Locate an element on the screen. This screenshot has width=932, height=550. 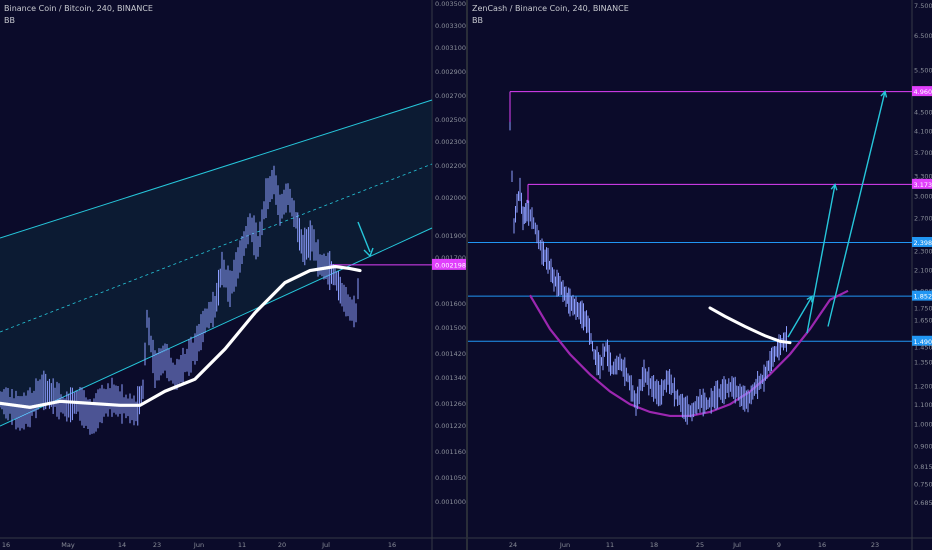
left-indicator-label: BB is located at coordinates (9, 20).